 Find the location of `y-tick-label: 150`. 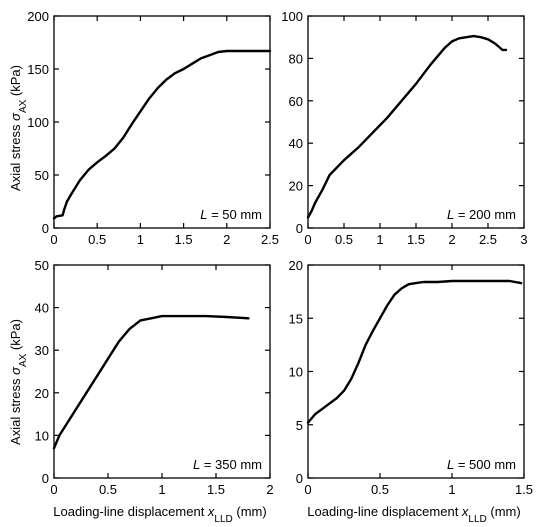

y-tick-label: 150 is located at coordinates (38, 69).